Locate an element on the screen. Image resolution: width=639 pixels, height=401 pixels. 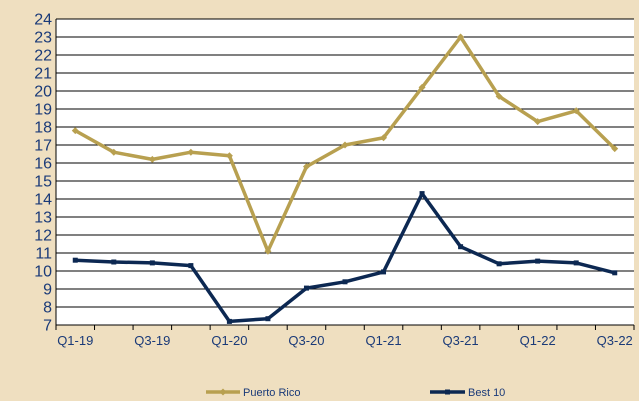
legend: Puerto Rico Best 10 is located at coordinates (355, 393).